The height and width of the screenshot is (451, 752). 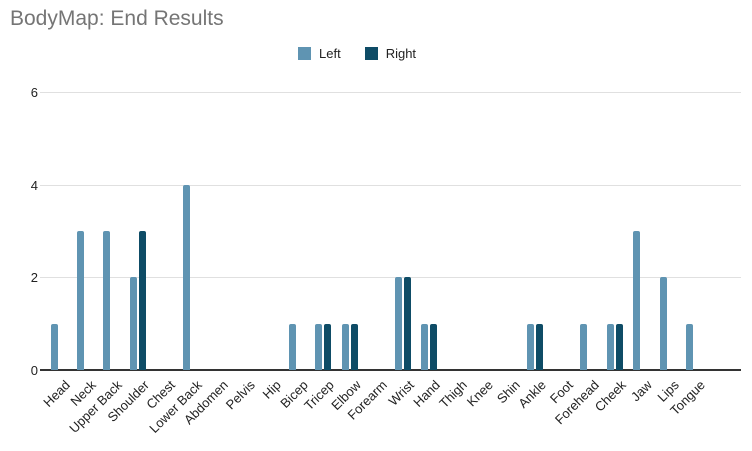 I want to click on legend-item-right: Right, so click(x=390, y=53).